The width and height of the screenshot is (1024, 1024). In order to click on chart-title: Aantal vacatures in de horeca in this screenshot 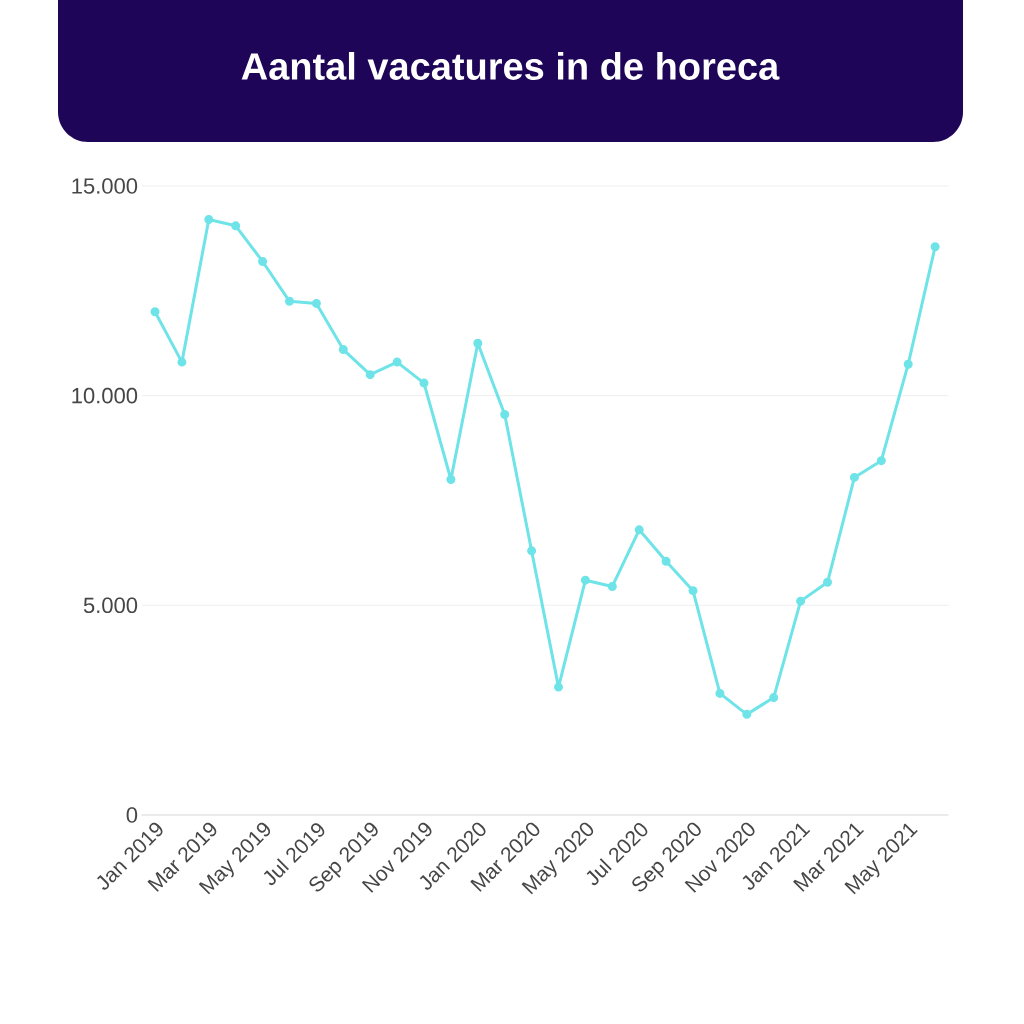, I will do `click(510, 66)`.